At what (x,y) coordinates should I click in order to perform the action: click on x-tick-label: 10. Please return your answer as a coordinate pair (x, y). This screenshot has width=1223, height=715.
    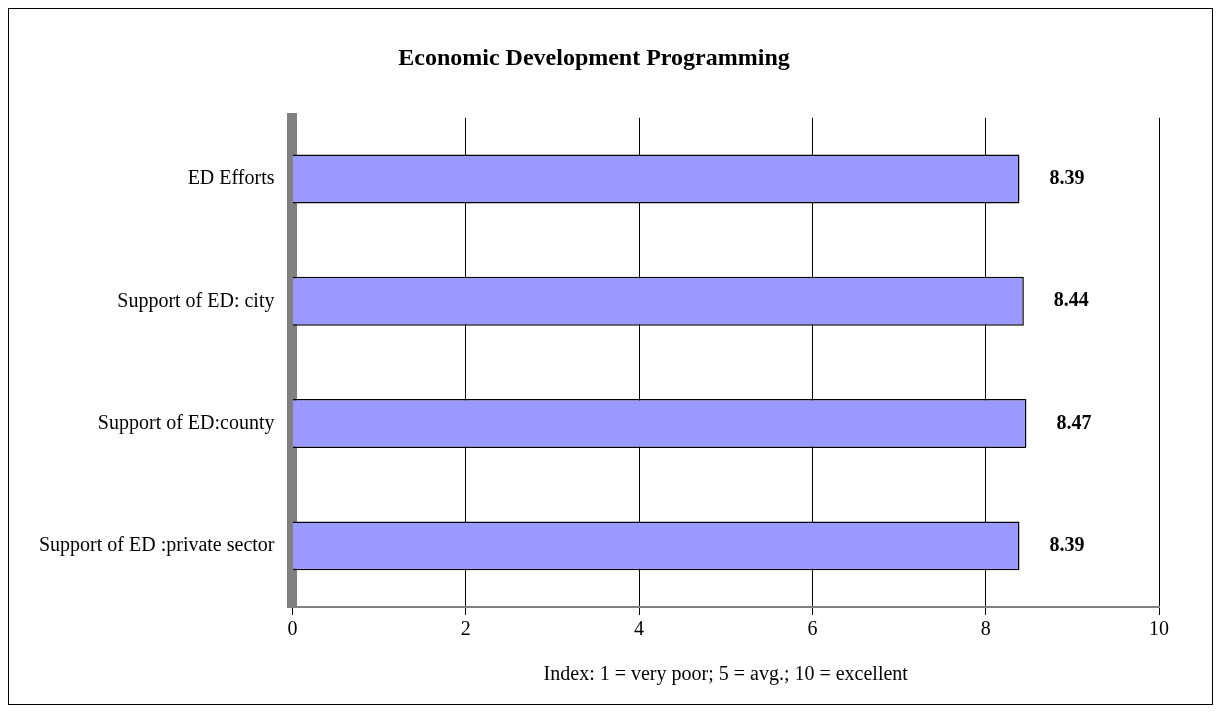
    Looking at the image, I should click on (1159, 628).